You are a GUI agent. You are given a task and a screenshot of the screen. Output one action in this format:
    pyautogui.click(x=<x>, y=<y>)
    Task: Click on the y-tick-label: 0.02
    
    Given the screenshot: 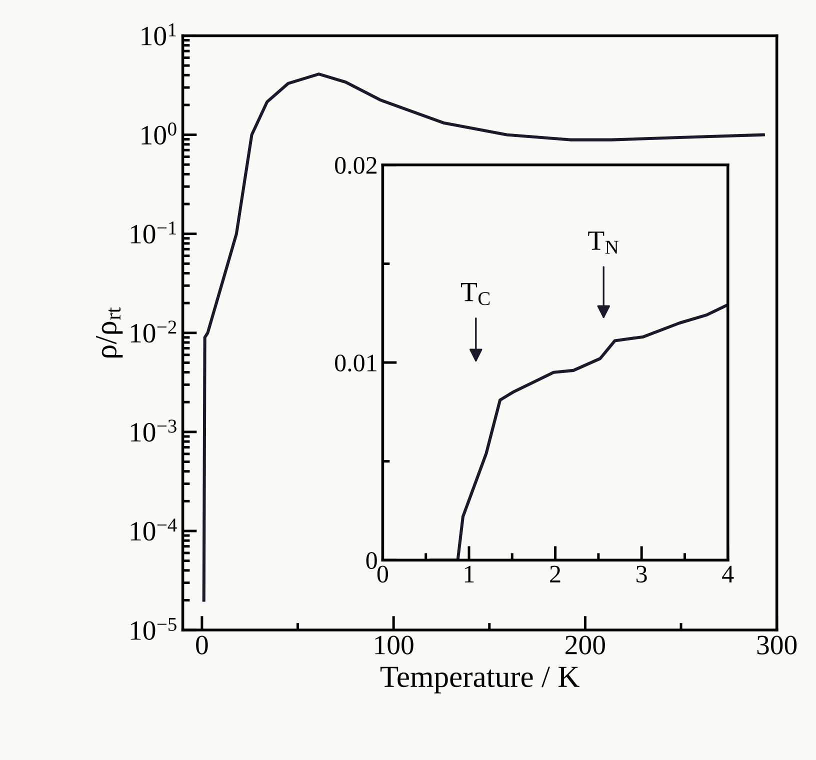 What is the action you would take?
    pyautogui.click(x=355, y=165)
    